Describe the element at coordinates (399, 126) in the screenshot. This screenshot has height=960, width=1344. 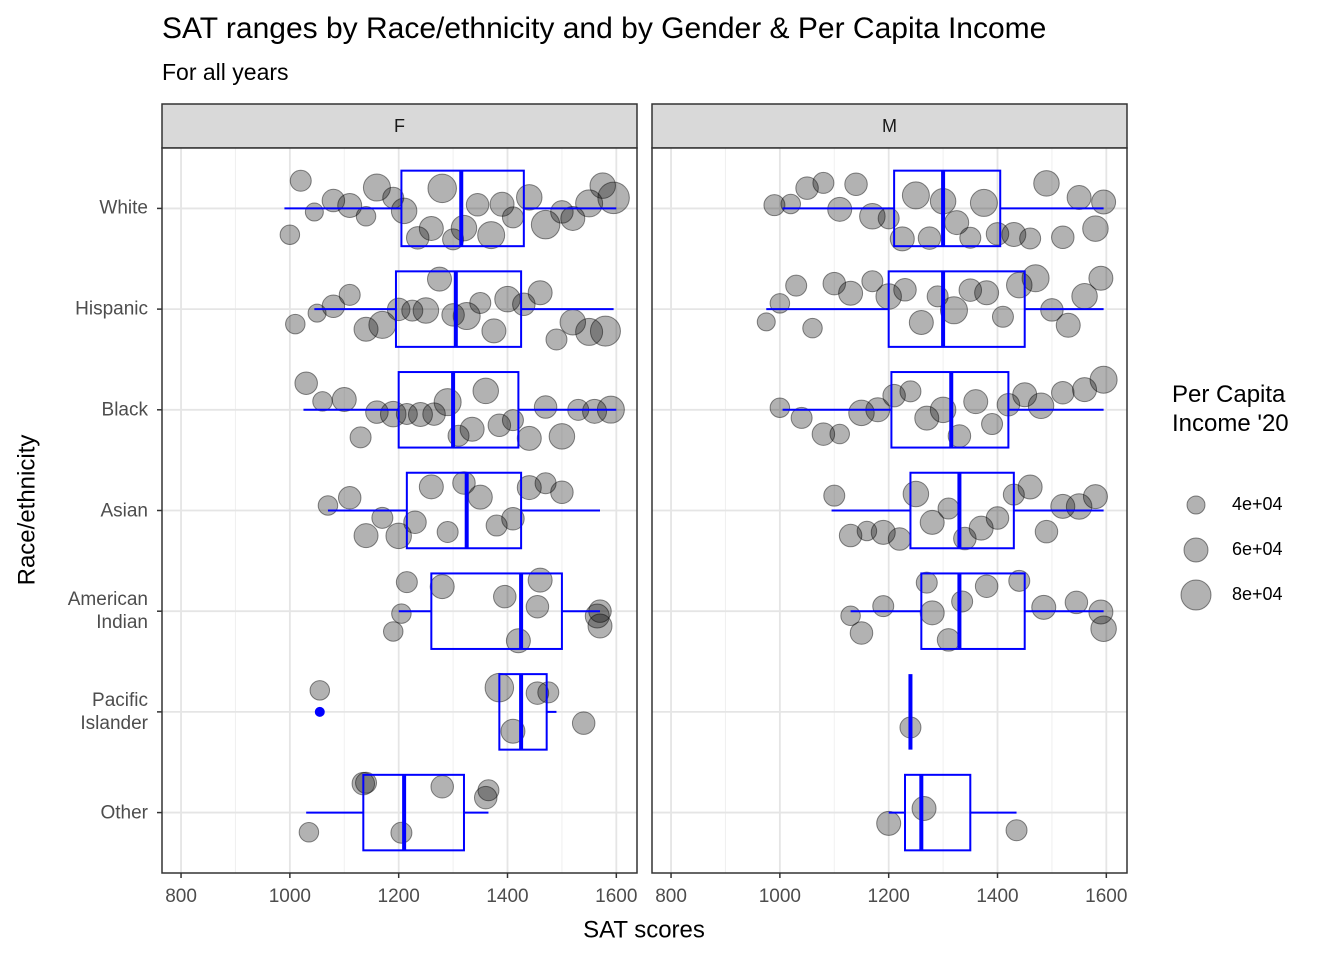
I see `facet-label: F` at that location.